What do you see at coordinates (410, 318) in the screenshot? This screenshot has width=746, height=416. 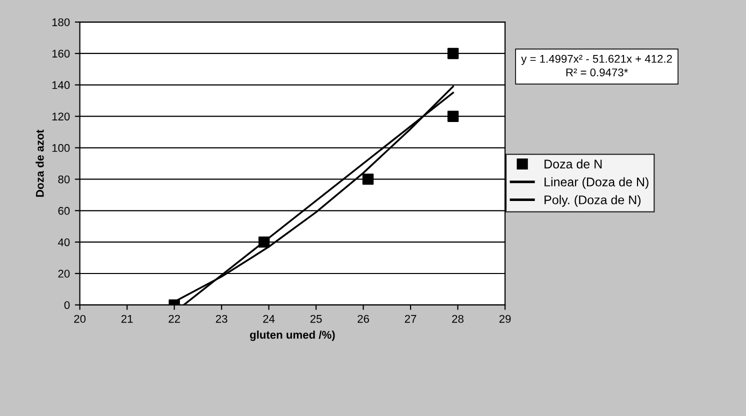 I see `x-tick-label: 27` at bounding box center [410, 318].